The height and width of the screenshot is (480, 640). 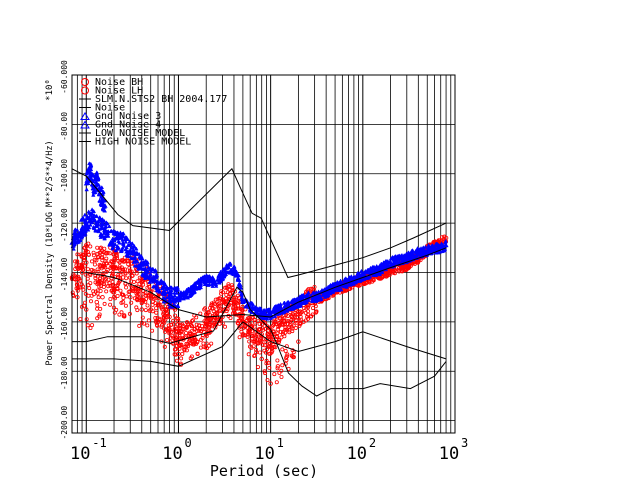 What do you see at coordinates (140, 133) in the screenshot?
I see `legend-label: LOW NOISE MODEL` at bounding box center [140, 133].